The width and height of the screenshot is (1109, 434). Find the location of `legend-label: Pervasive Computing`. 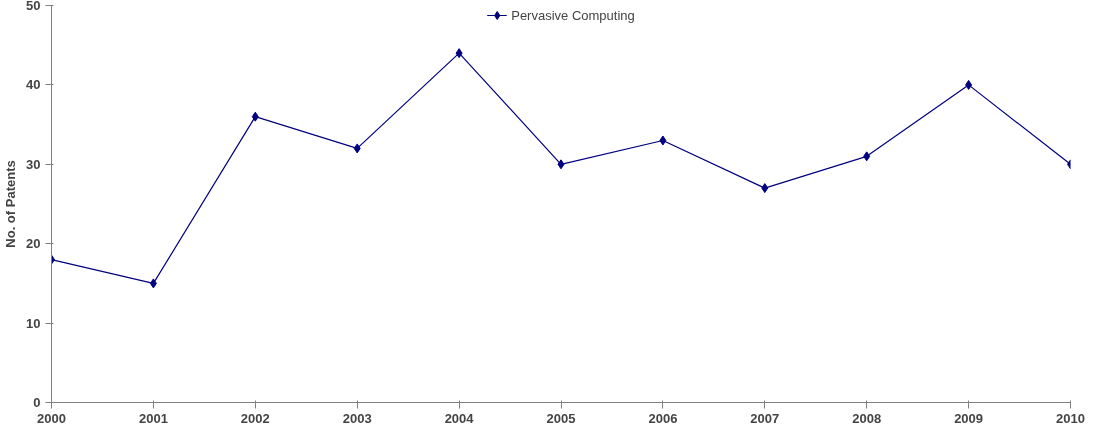

legend-label: Pervasive Computing is located at coordinates (573, 15).